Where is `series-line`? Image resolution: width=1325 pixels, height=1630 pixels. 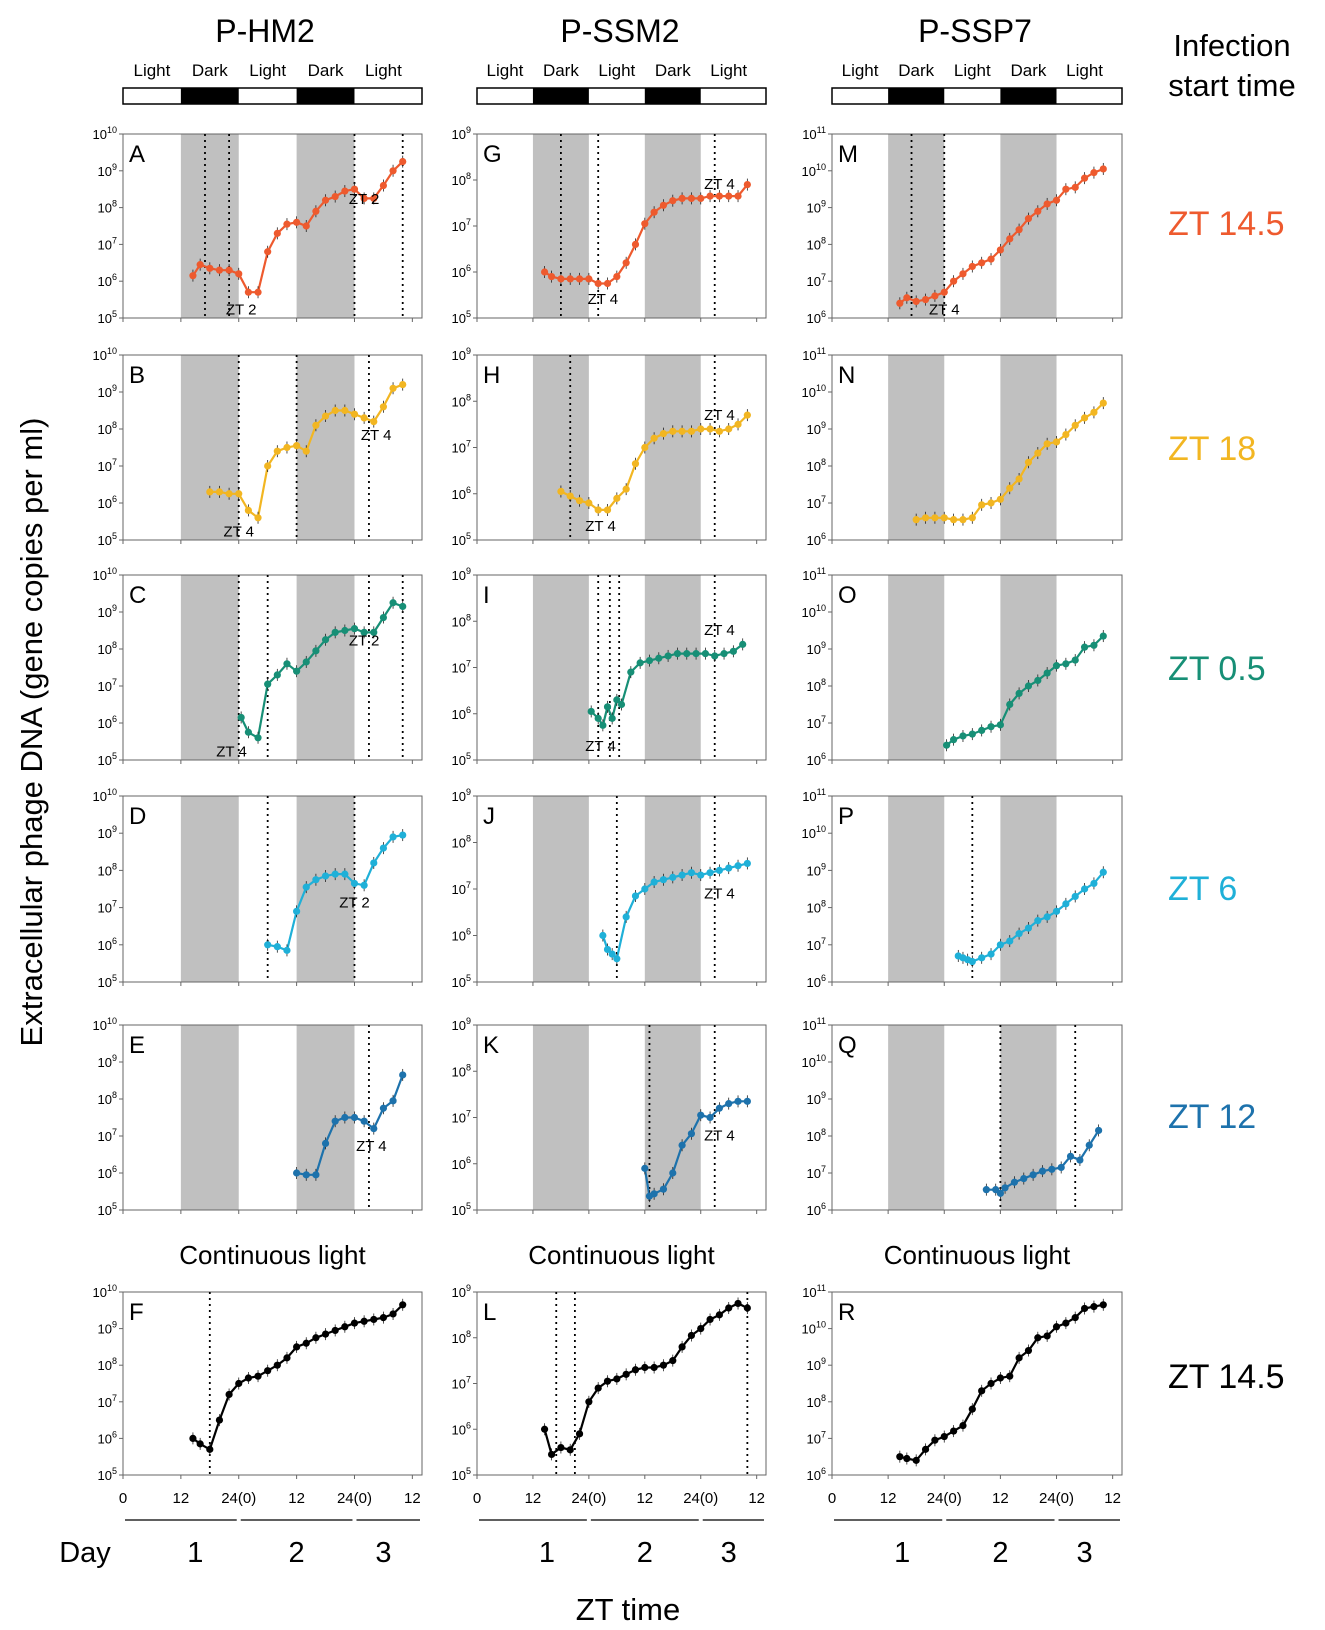
series-line is located at coordinates (1001, 1382).